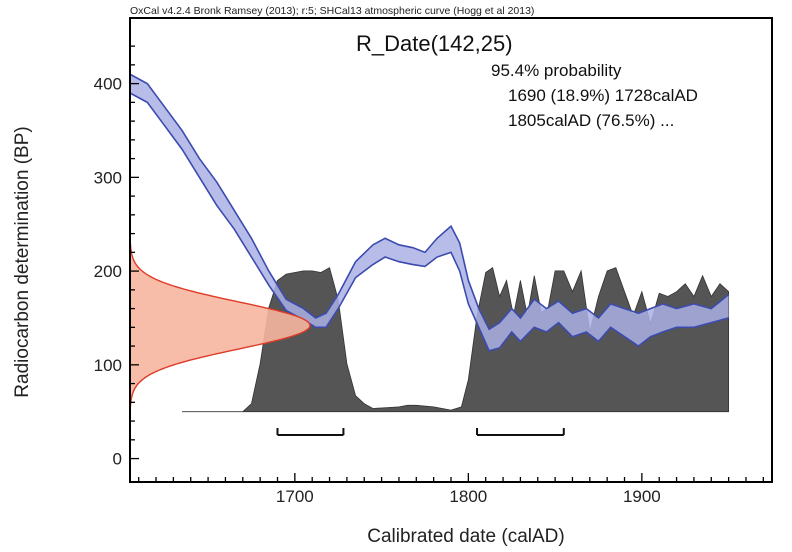 This screenshot has height=552, width=792. What do you see at coordinates (556, 70) in the screenshot?
I see `probability-label: 95.4% probability` at bounding box center [556, 70].